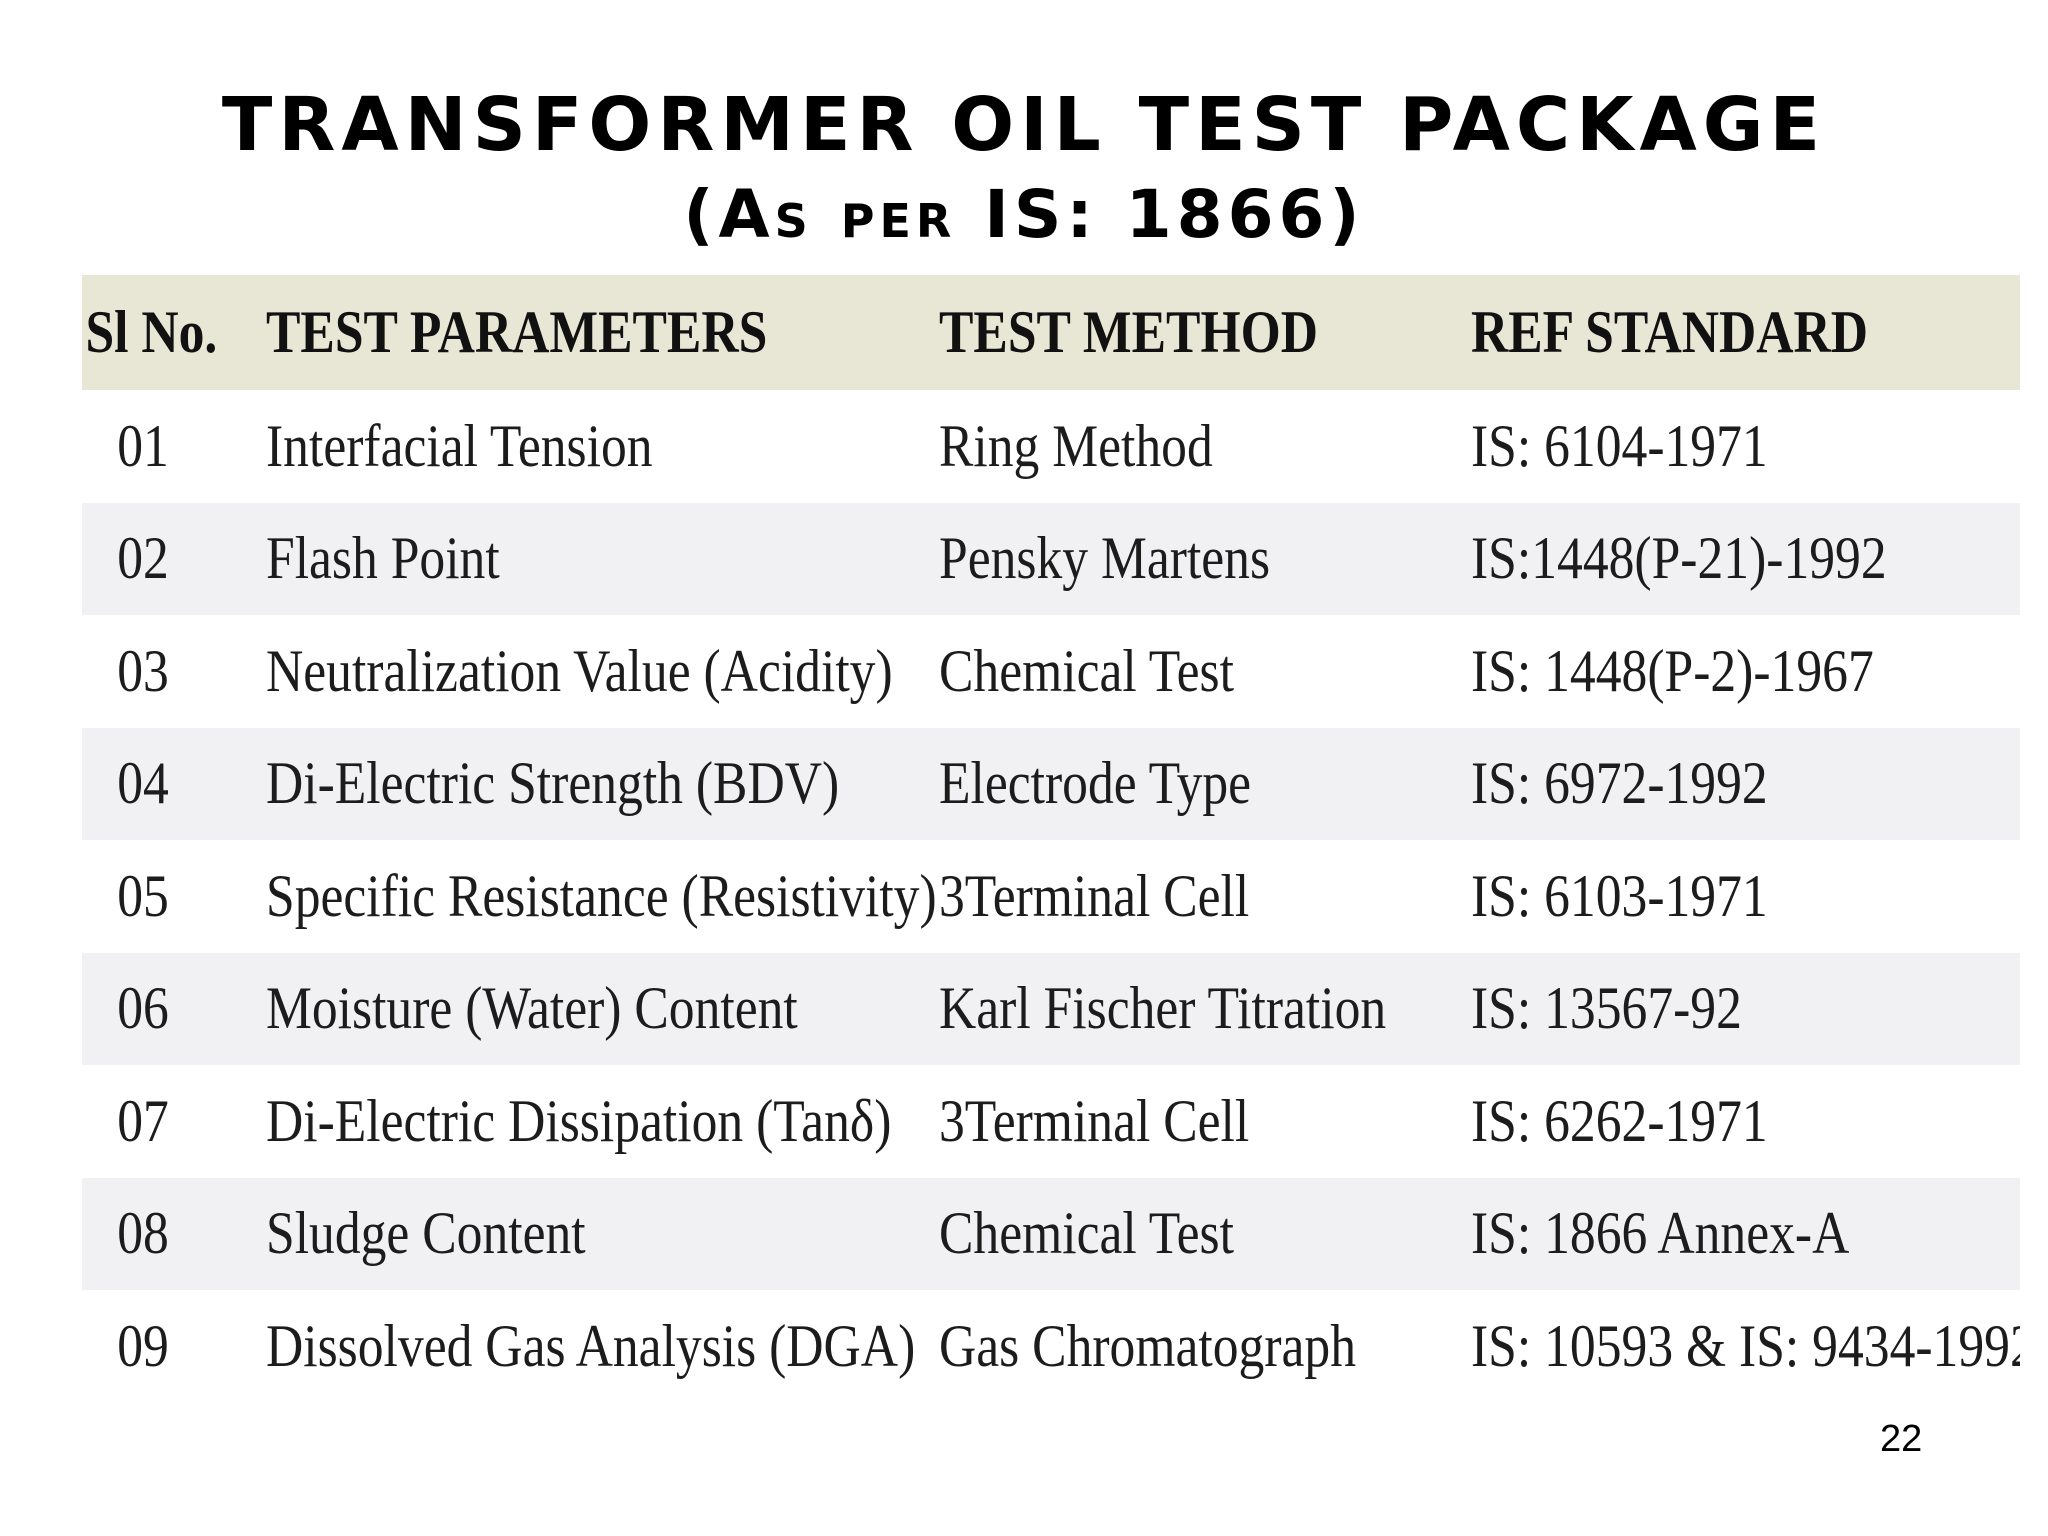  What do you see at coordinates (1076, 445) in the screenshot?
I see `cell-test-method-text: Ring Method` at bounding box center [1076, 445].